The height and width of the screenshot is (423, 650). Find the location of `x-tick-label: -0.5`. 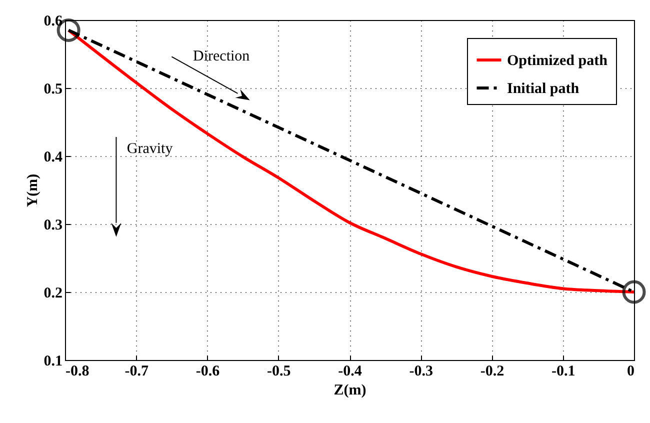

x-tick-label: -0.5 is located at coordinates (279, 372).